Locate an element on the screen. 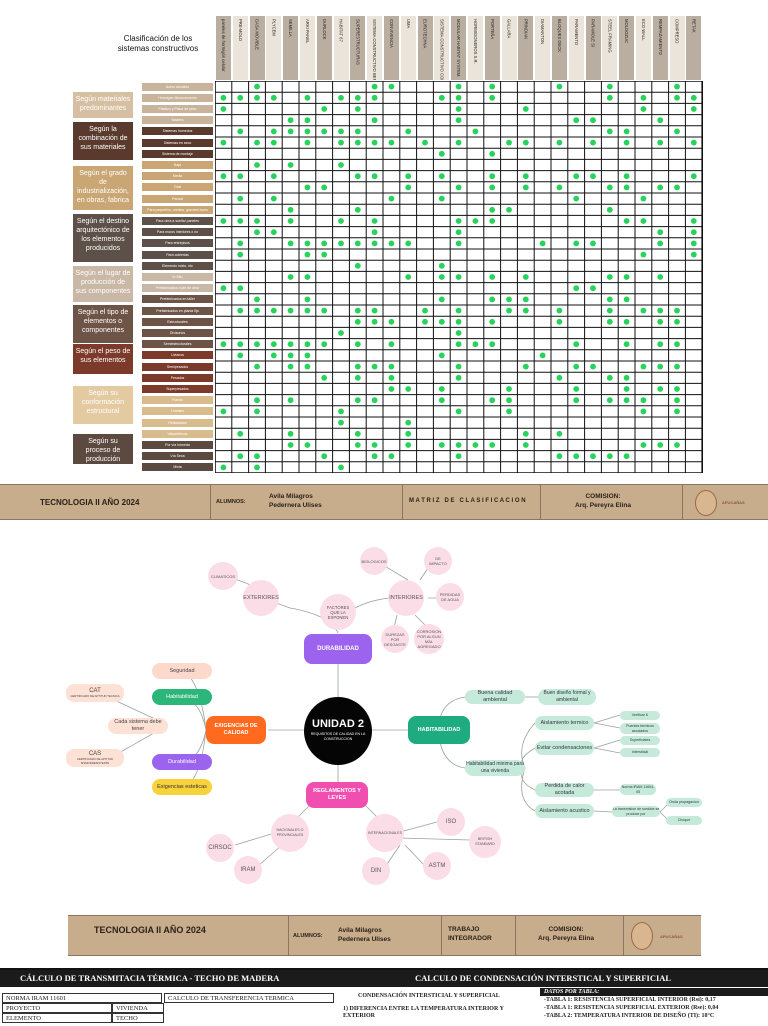 This screenshot has height=1026, width=768. column-header: BLOQUES DECK is located at coordinates (559, 48).